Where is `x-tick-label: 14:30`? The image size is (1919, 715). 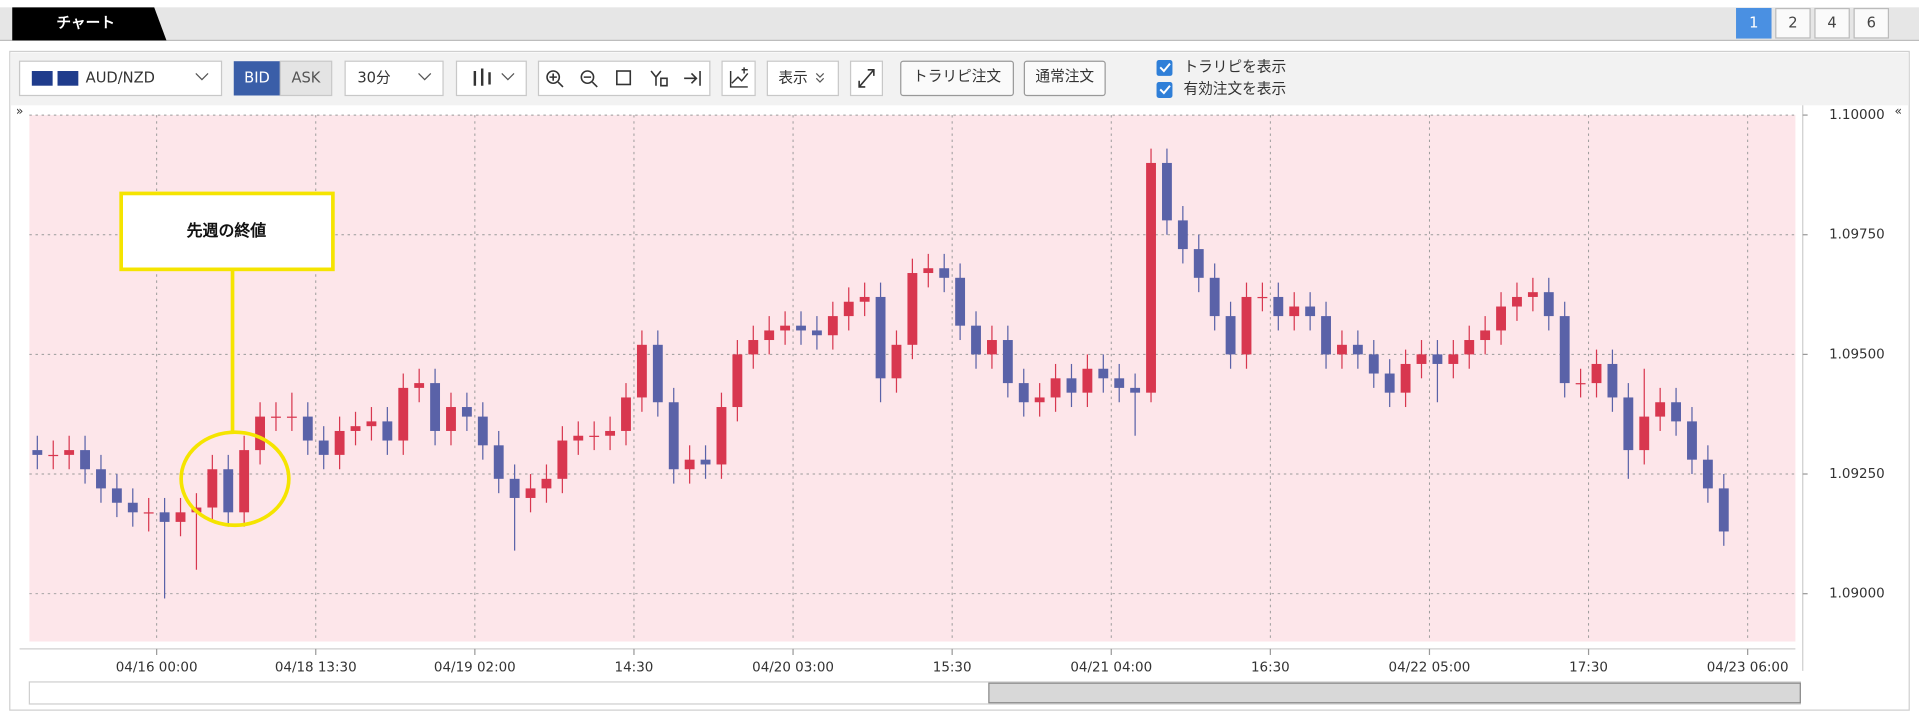
x-tick-label: 14:30 is located at coordinates (634, 667).